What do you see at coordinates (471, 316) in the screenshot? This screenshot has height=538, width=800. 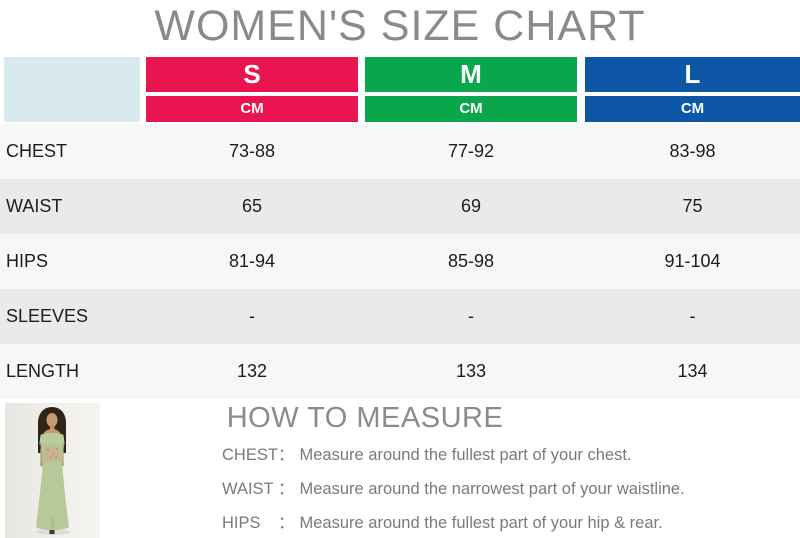 I see `sleeves-value-m: -` at bounding box center [471, 316].